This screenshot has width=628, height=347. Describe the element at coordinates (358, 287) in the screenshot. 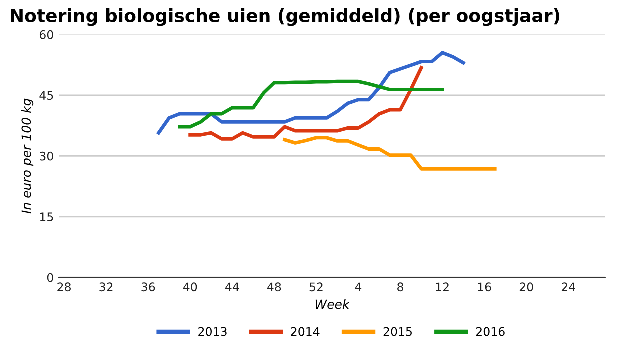

I see `x-tick-label: 4` at that location.